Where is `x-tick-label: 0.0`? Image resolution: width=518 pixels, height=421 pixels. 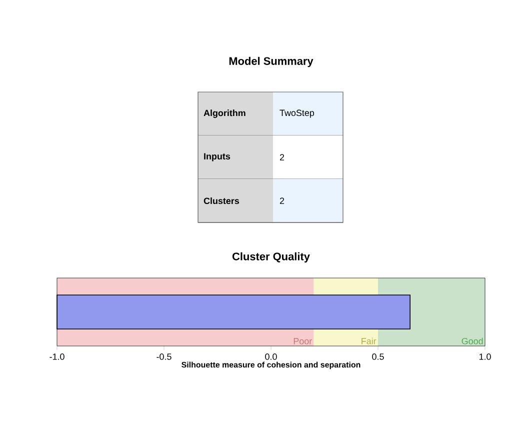
x-tick-label: 0.0 is located at coordinates (271, 357).